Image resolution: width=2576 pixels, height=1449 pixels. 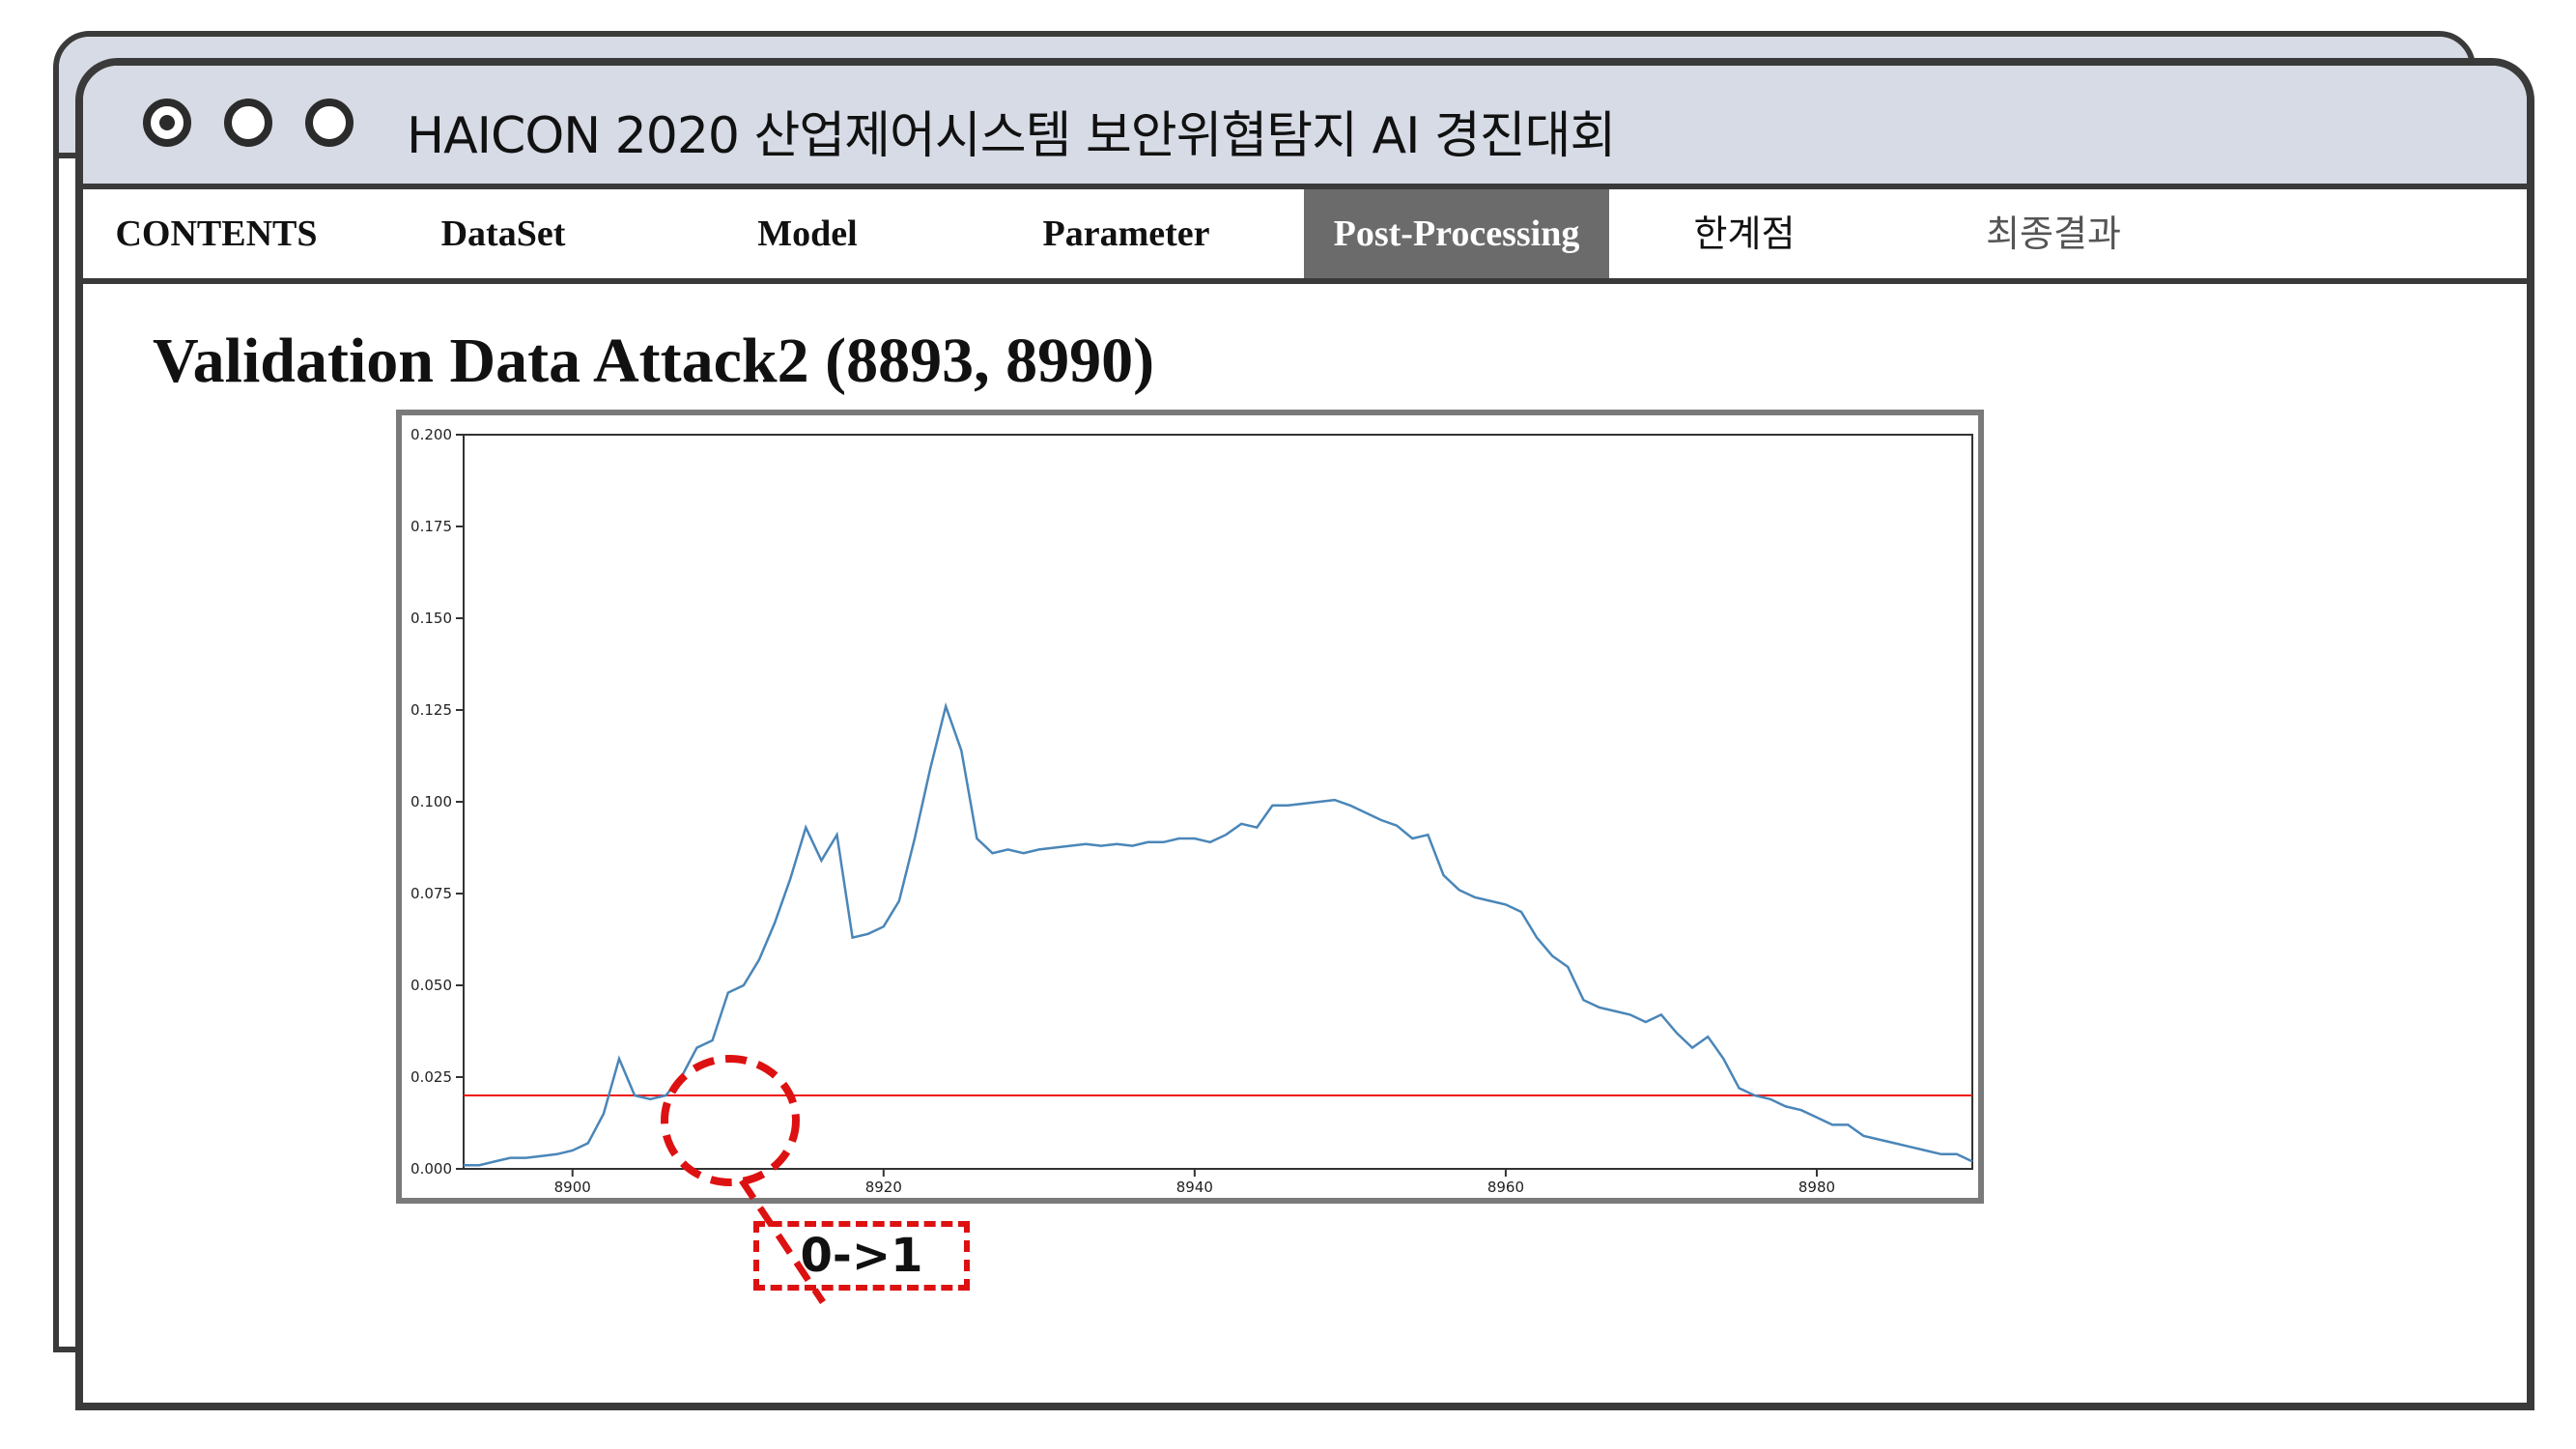 What do you see at coordinates (807, 233) in the screenshot?
I see `tab-model: Model` at bounding box center [807, 233].